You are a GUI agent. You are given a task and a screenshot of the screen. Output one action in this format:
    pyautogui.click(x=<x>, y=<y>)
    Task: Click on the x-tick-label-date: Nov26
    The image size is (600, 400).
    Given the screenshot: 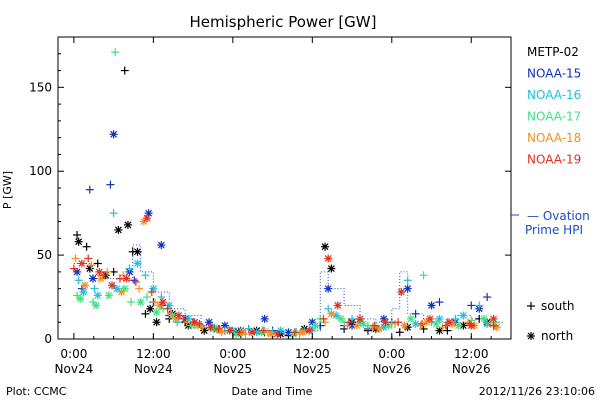 What is the action you would take?
    pyautogui.click(x=391, y=369)
    